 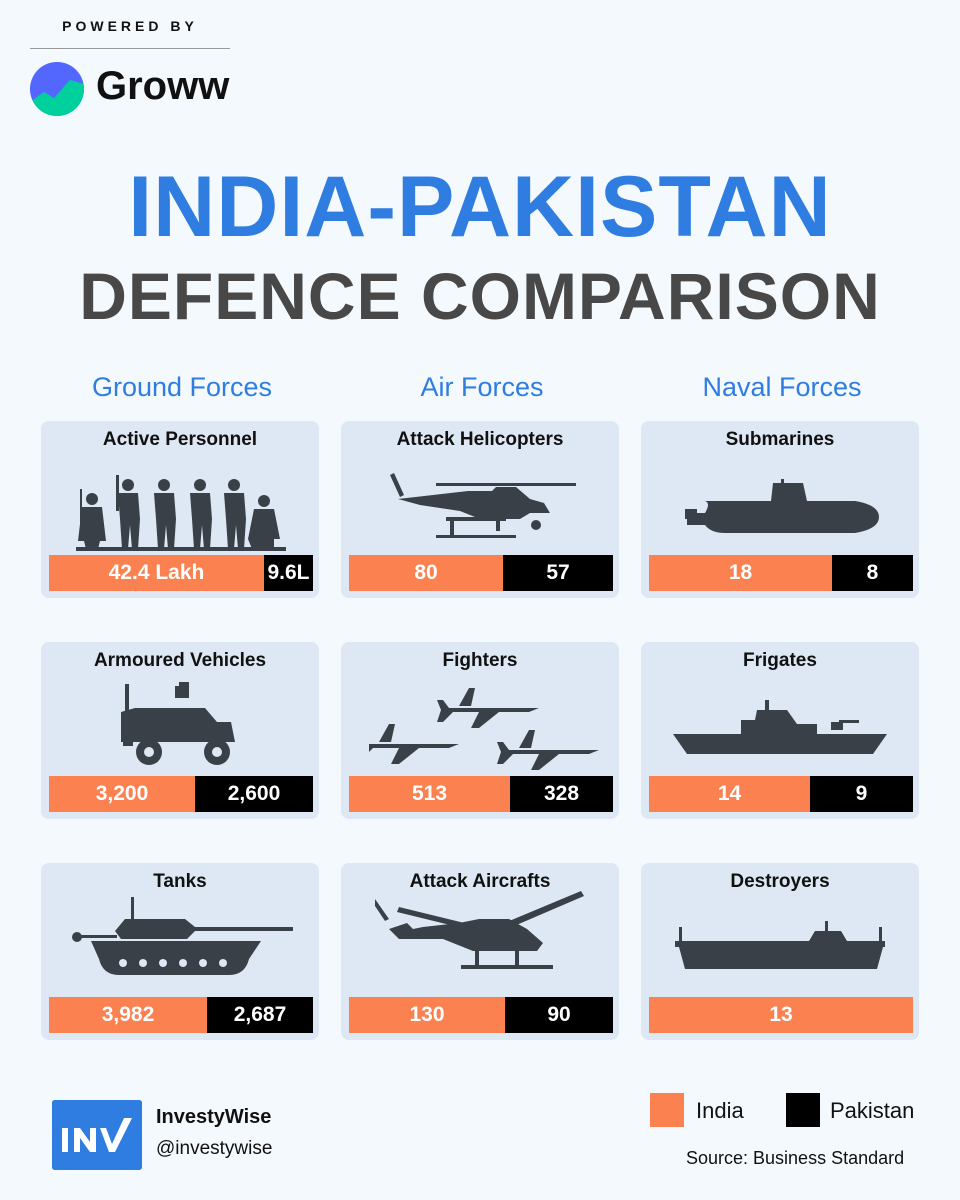 I want to click on attack-helicopter-icon, so click(x=483, y=505).